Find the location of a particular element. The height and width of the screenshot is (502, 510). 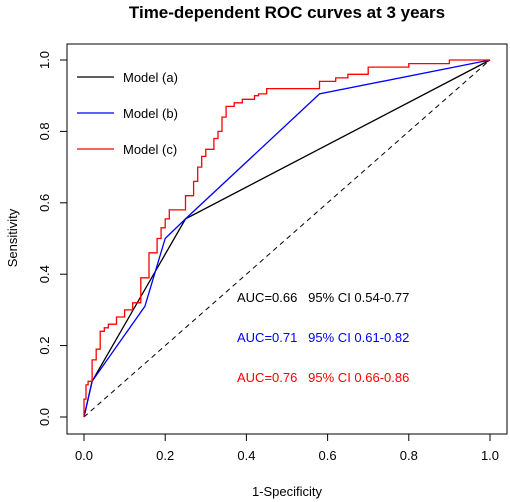

legend-label-model-c: Model (c) is located at coordinates (150, 149).